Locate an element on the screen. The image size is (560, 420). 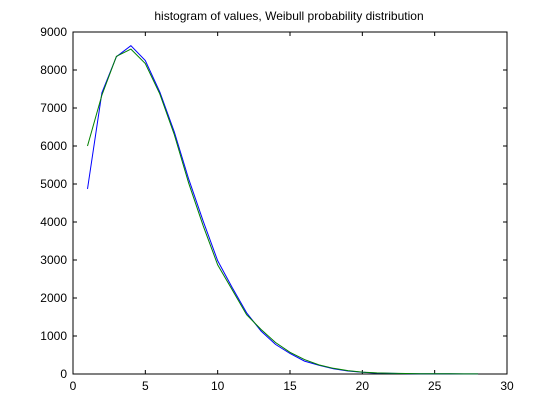
y-tick-label: 0 is located at coordinates (63, 374).